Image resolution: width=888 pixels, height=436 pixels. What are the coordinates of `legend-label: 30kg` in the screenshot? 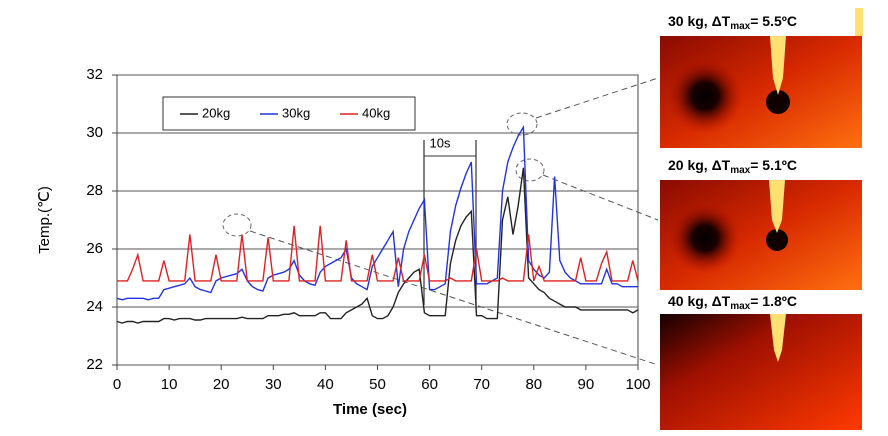 It's located at (296, 112).